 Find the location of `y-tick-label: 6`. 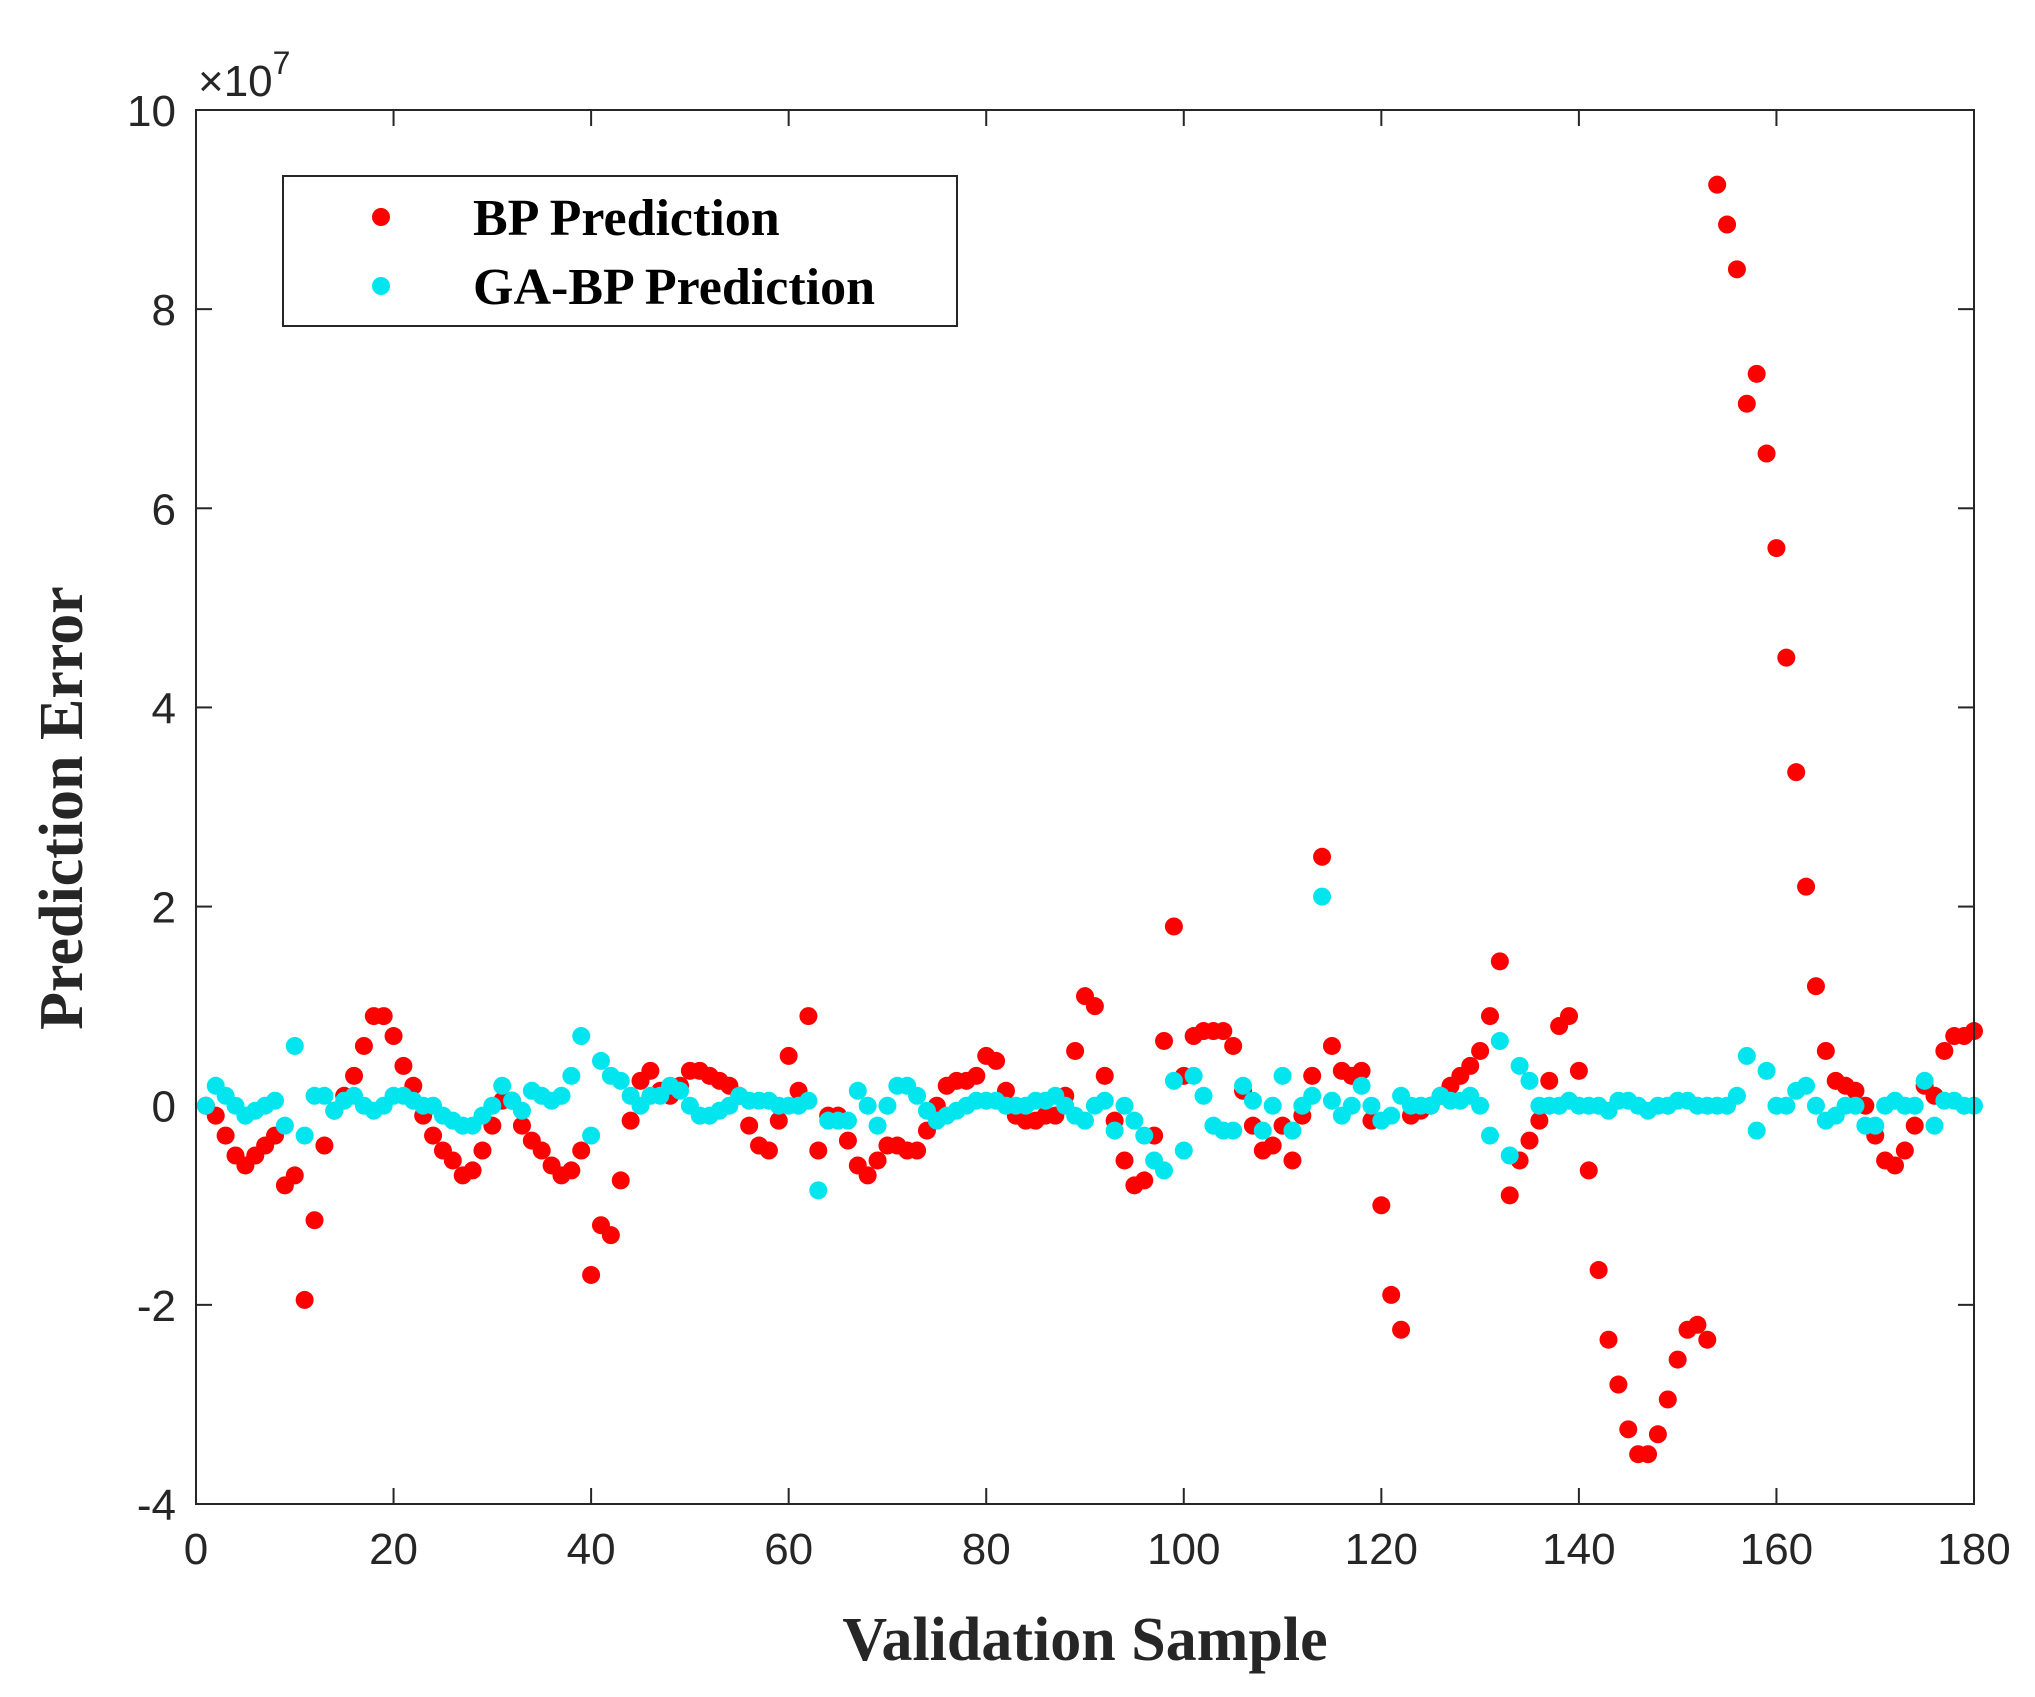

y-tick-label: 6 is located at coordinates (164, 509).